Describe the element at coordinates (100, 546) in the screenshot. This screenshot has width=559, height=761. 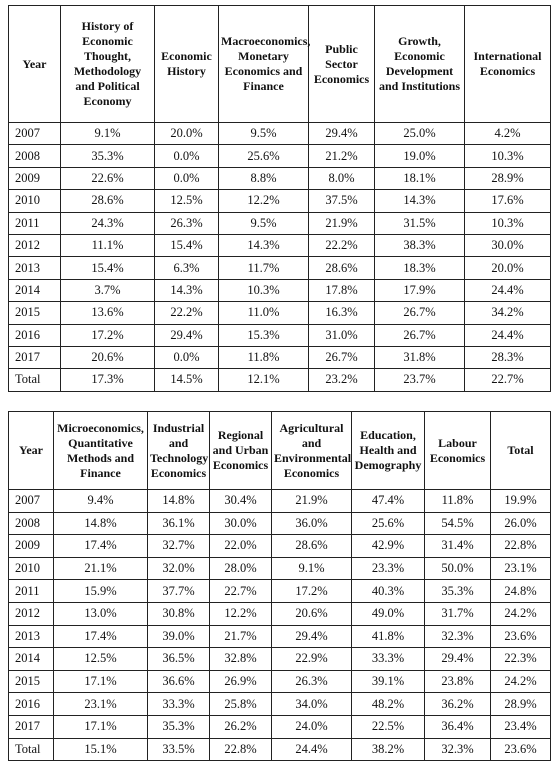
I see `value-cell: 17.4%` at that location.